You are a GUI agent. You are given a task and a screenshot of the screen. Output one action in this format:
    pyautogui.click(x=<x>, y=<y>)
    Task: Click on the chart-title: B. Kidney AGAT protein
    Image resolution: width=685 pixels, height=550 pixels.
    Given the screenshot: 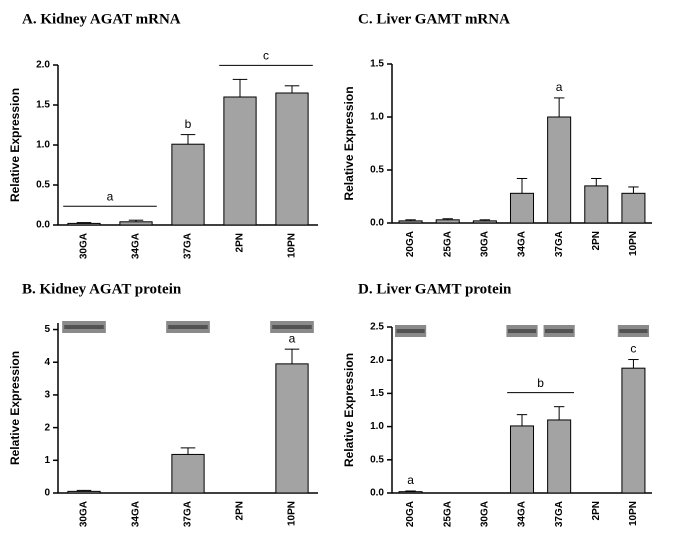 What is the action you would take?
    pyautogui.click(x=102, y=289)
    